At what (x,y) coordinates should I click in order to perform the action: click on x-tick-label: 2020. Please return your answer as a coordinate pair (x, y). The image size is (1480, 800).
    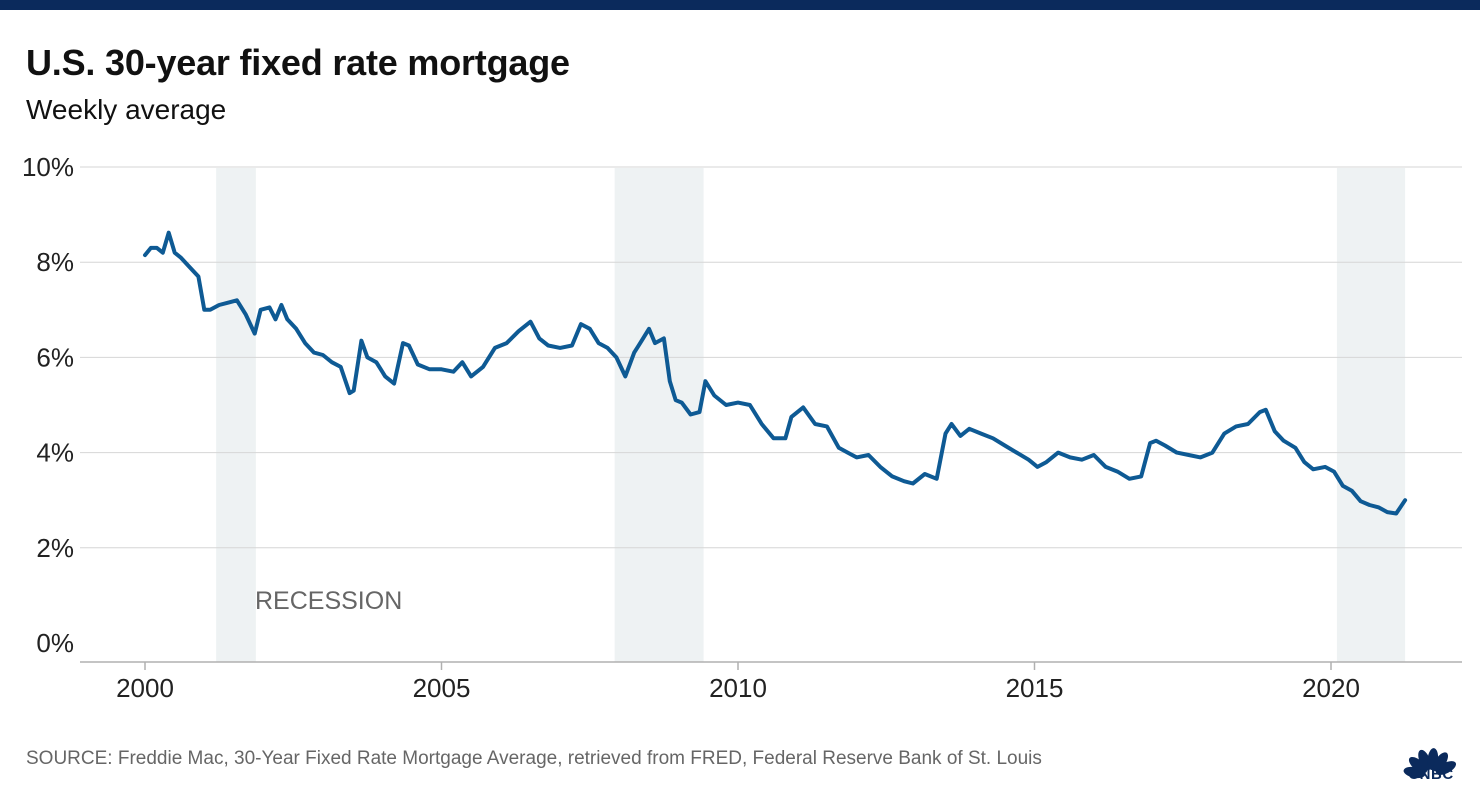
    Looking at the image, I should click on (1331, 688).